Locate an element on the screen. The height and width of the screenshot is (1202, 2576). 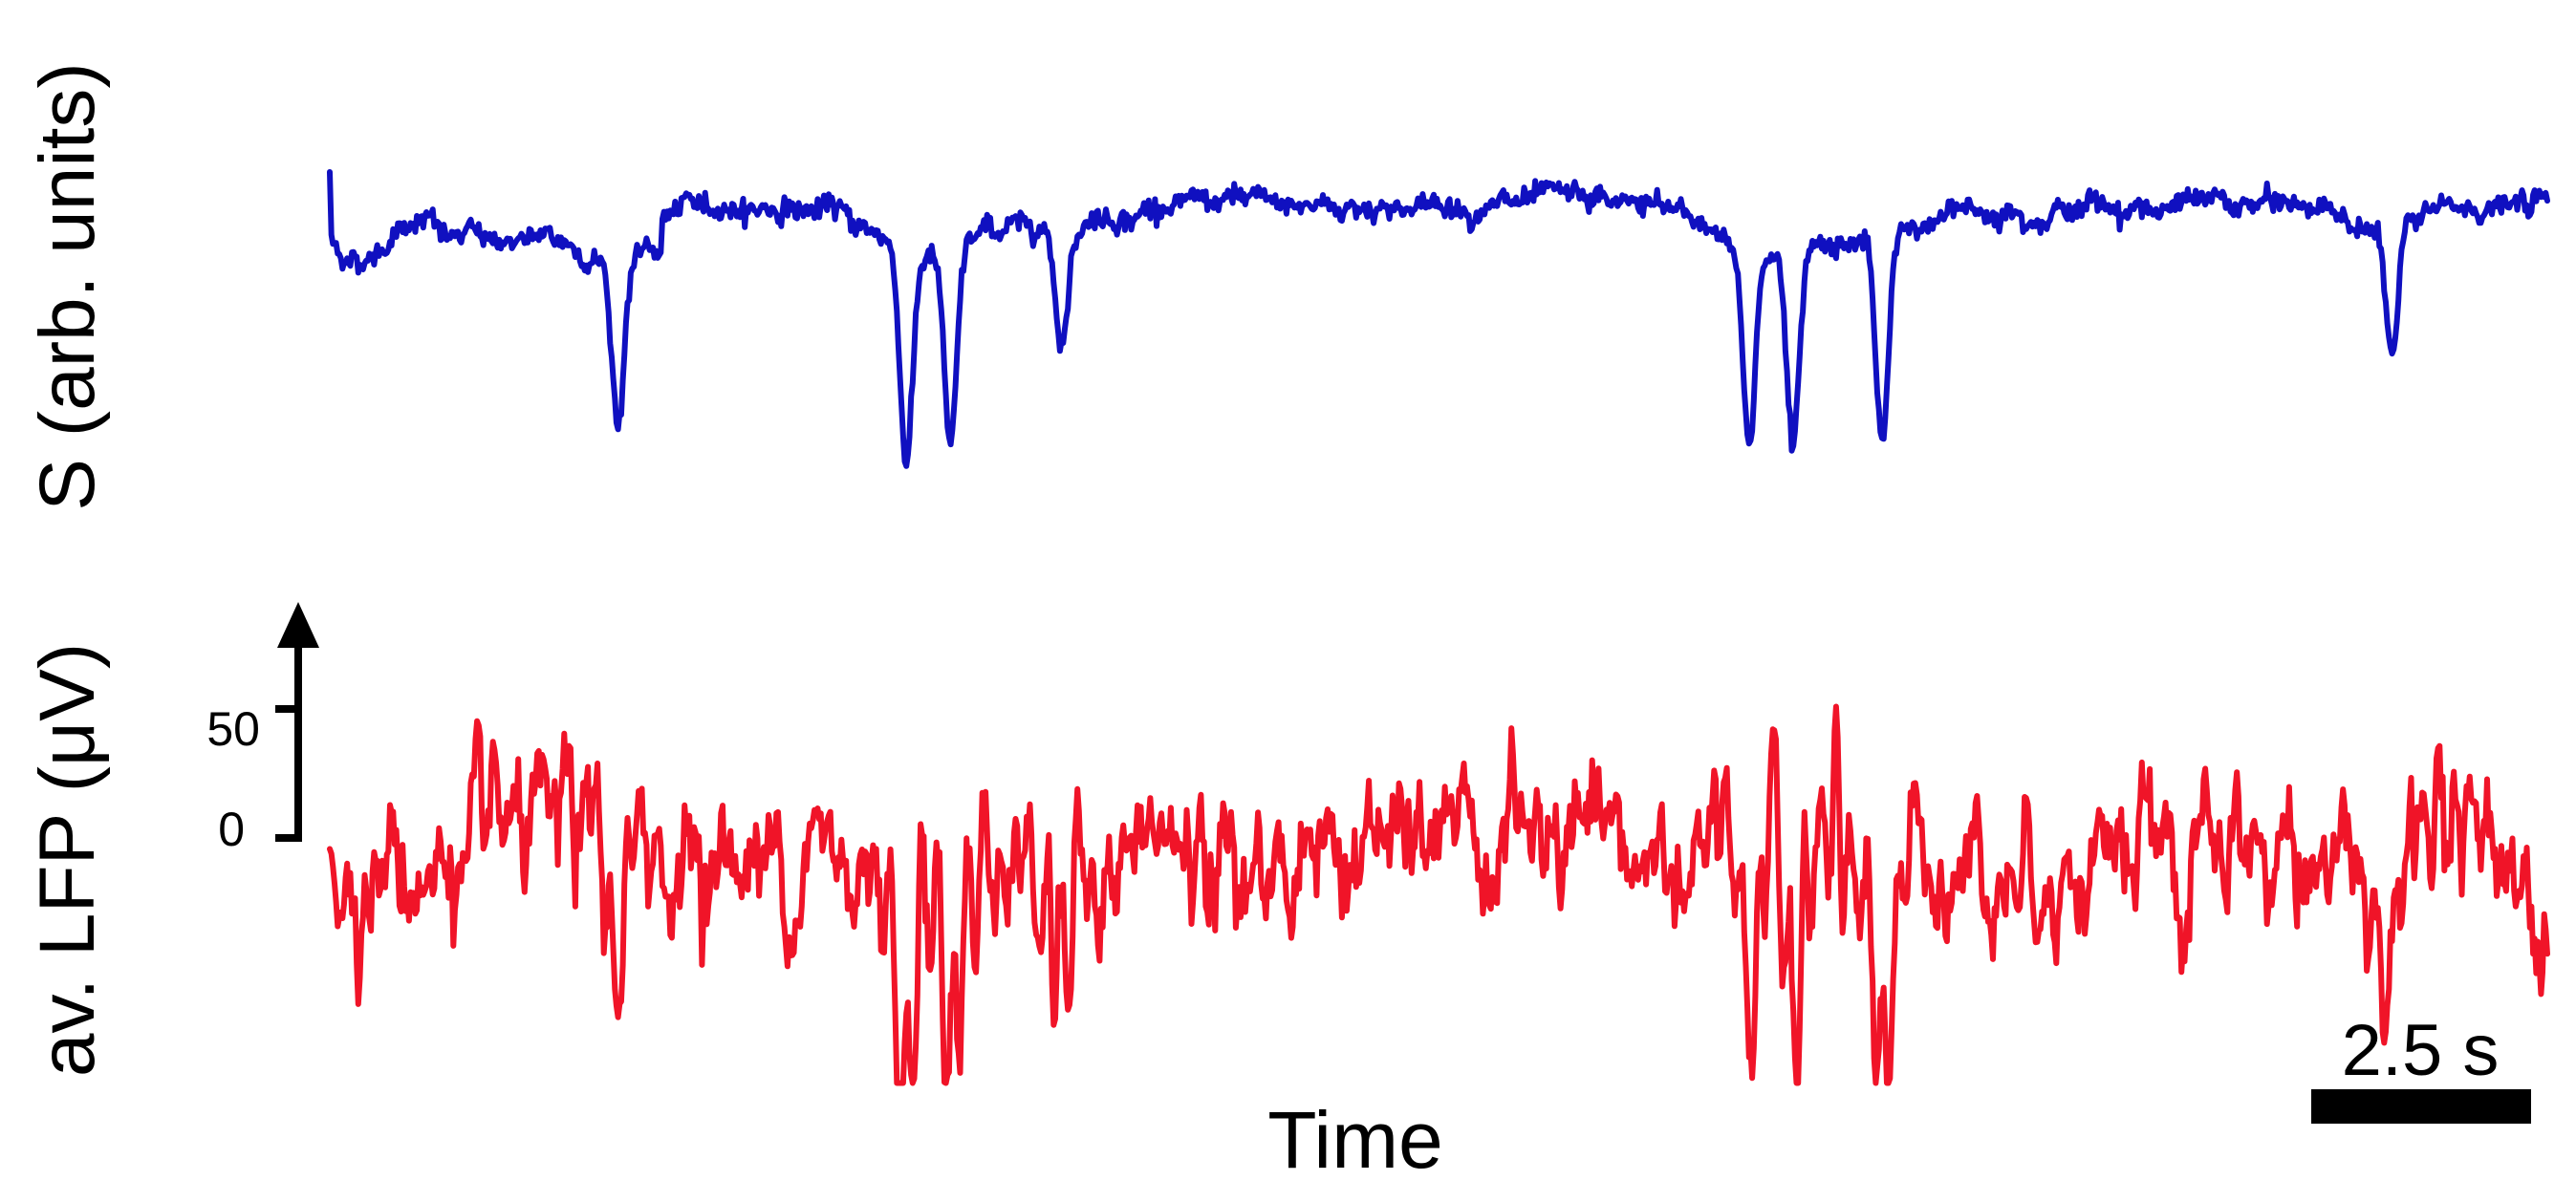
s-y-axis-label: S (arb. units) is located at coordinates (68, 286).